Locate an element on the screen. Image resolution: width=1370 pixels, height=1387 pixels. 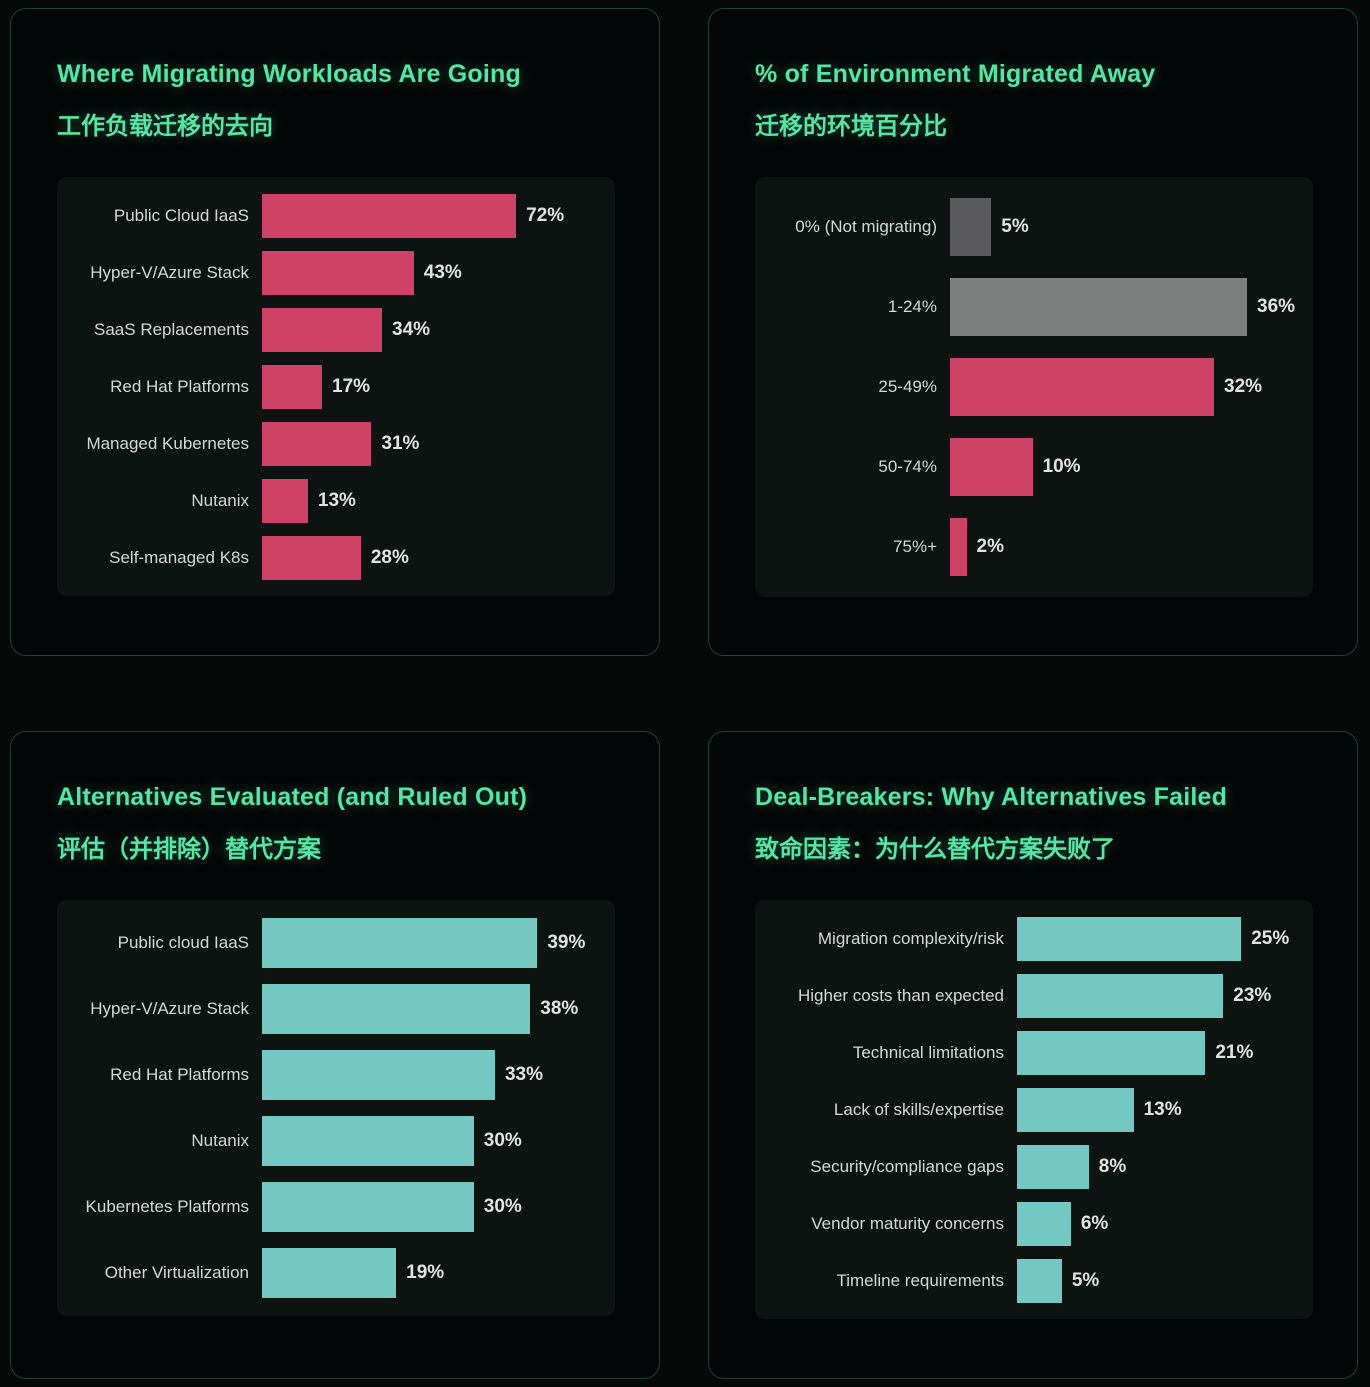
bar-track: 8% is located at coordinates (1165, 1166).